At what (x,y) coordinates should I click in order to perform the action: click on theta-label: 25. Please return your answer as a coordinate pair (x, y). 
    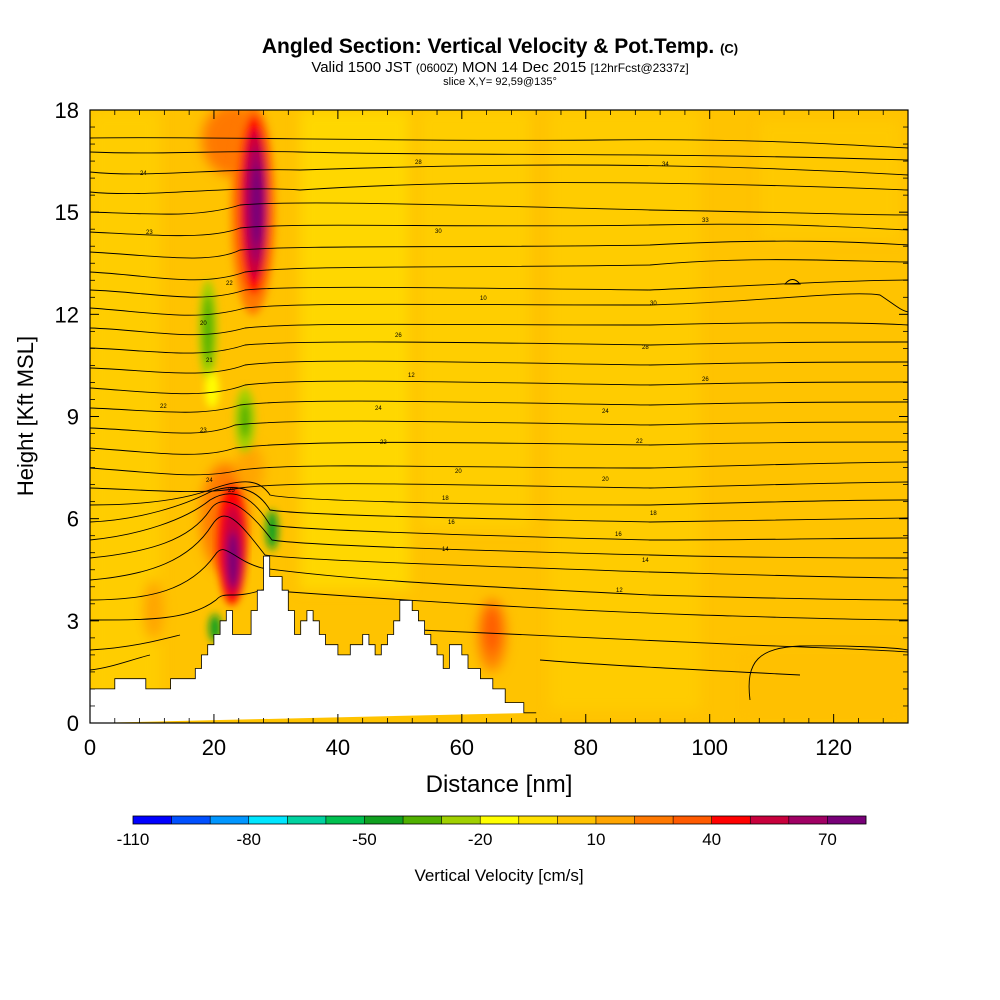
    Looking at the image, I should click on (231, 491).